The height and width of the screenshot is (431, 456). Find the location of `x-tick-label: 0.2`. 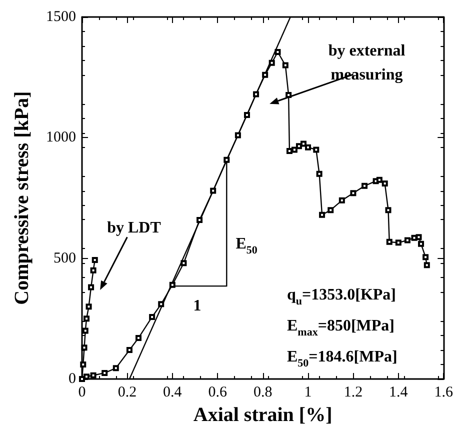

x-tick-label: 0.2 is located at coordinates (127, 392).